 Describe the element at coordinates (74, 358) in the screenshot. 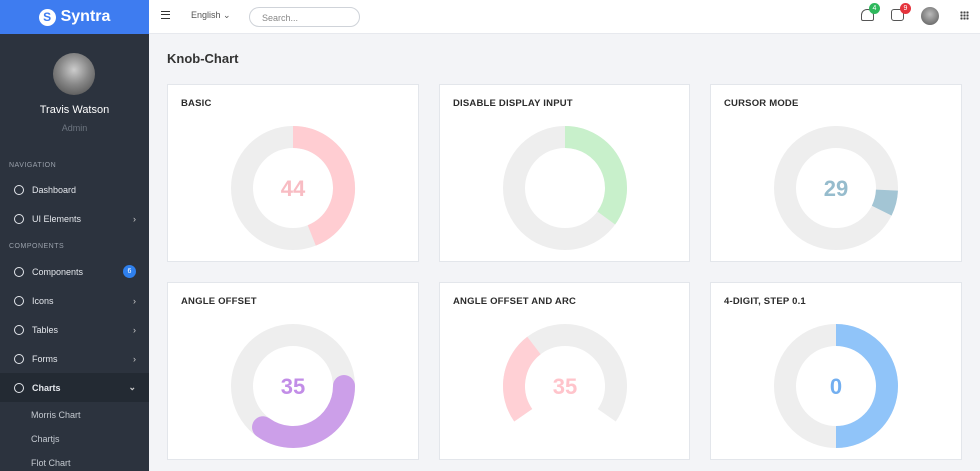

I see `nav-item: Forms ›` at that location.